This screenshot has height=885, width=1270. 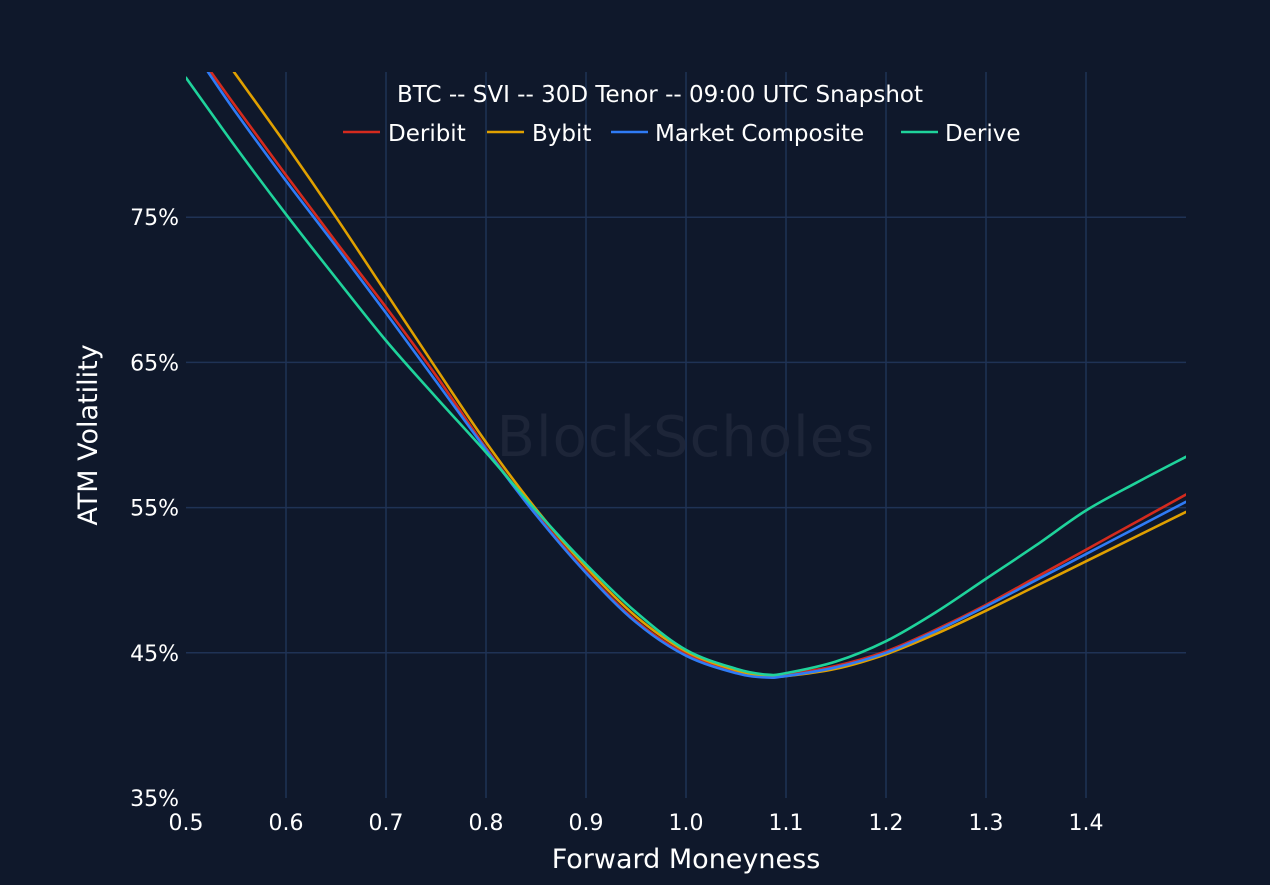 I want to click on x-tick-label: 0.7, so click(x=386, y=823).